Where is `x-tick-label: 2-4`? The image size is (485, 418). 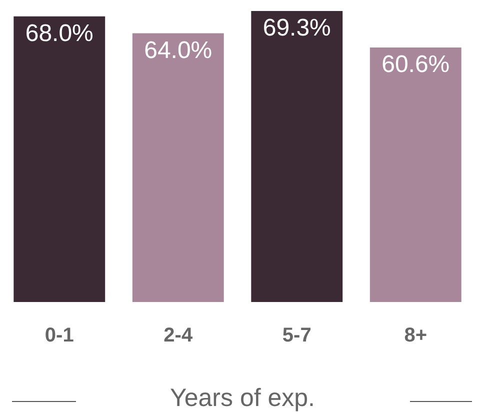
x-tick-label: 2-4 is located at coordinates (179, 335).